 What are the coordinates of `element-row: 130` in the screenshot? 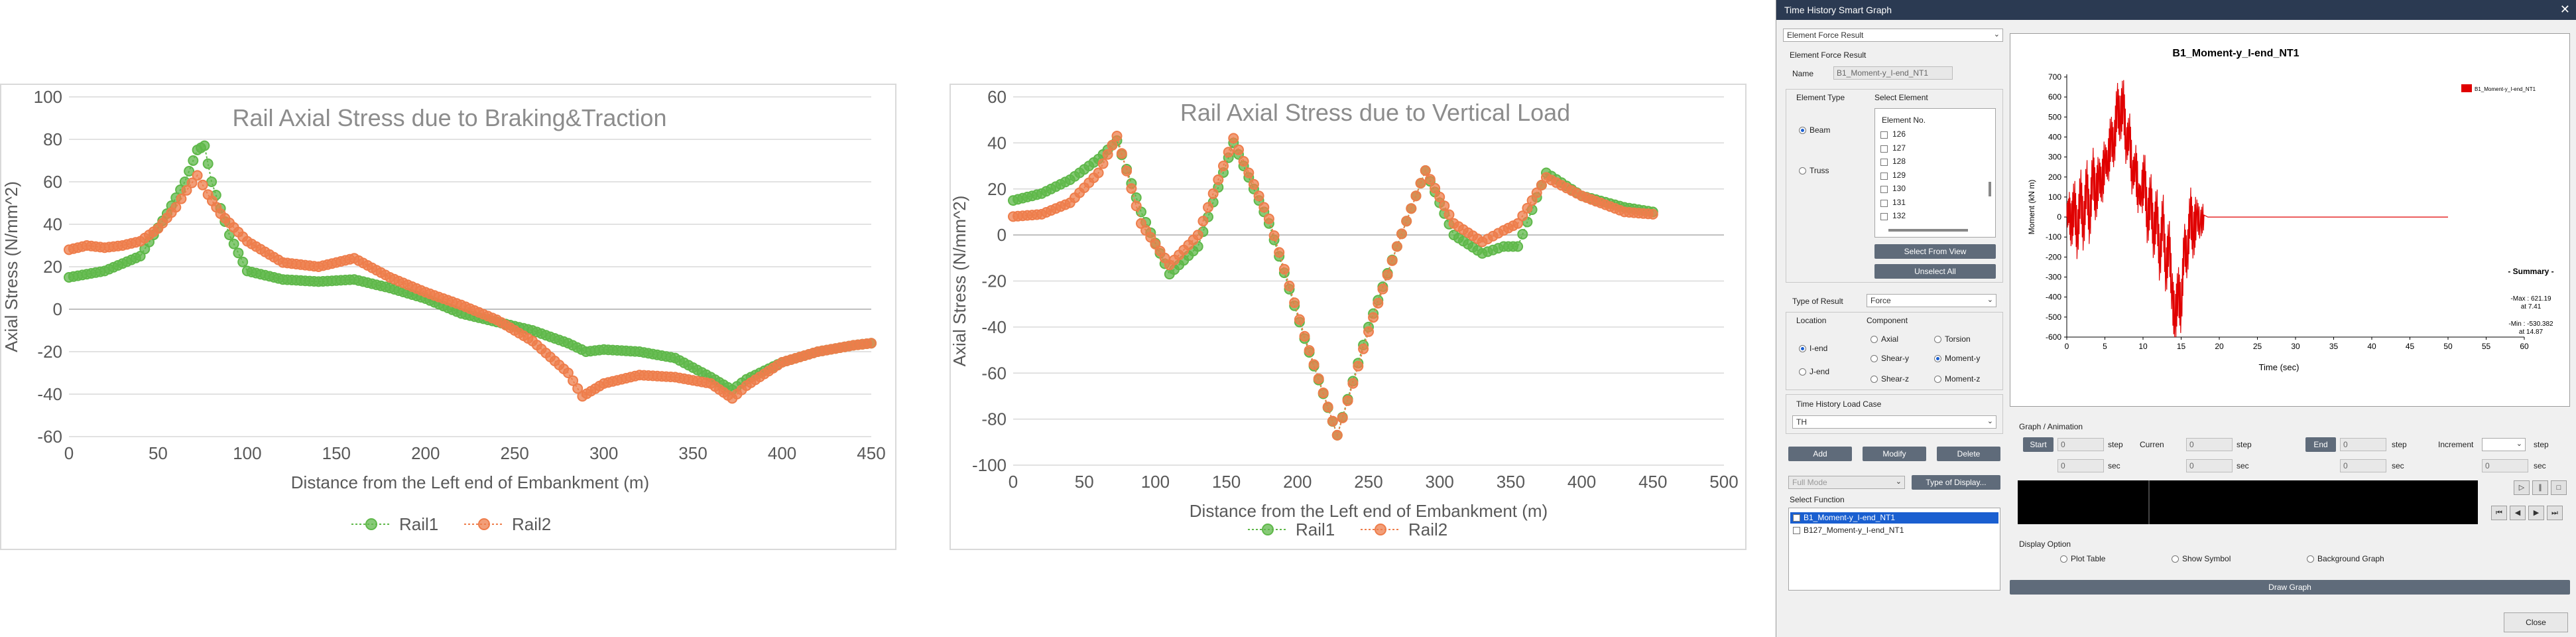 It's located at (1893, 190).